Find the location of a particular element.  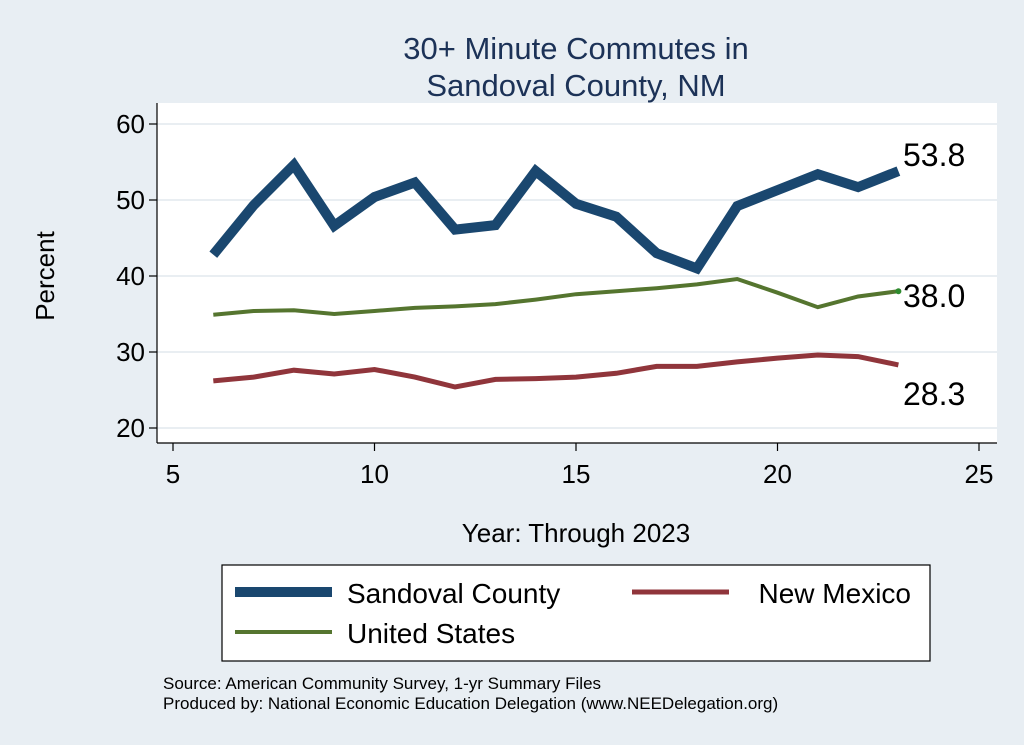

x-axis-title: Year: Through 2023 is located at coordinates (576, 533).